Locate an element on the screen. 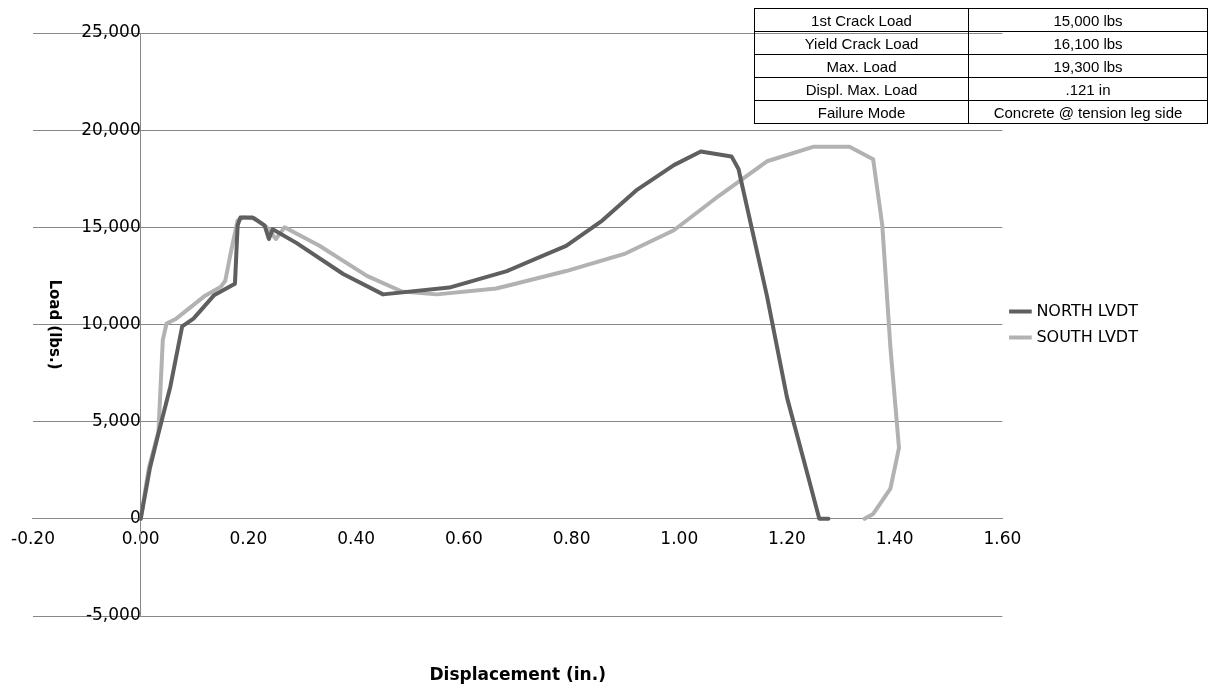 Image resolution: width=1216 pixels, height=694 pixels. x-axis-title: Displacement (in.) is located at coordinates (517, 674).